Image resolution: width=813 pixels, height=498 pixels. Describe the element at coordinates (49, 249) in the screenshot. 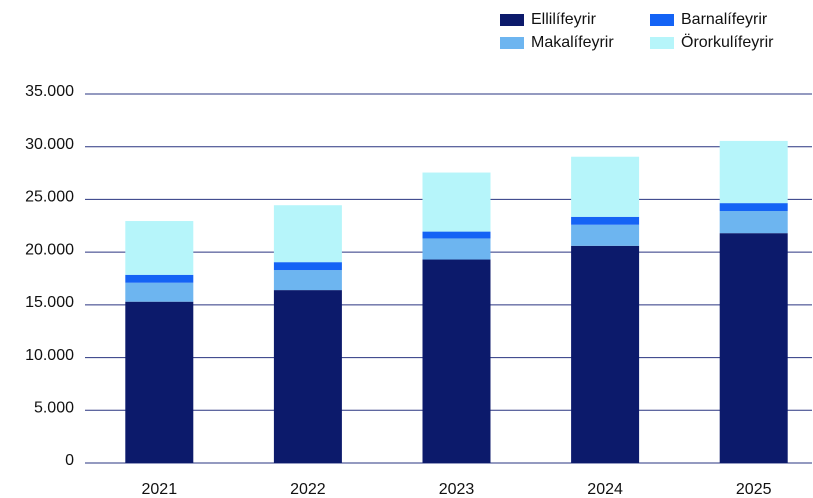

I see `y-tick-label: 20.000` at that location.